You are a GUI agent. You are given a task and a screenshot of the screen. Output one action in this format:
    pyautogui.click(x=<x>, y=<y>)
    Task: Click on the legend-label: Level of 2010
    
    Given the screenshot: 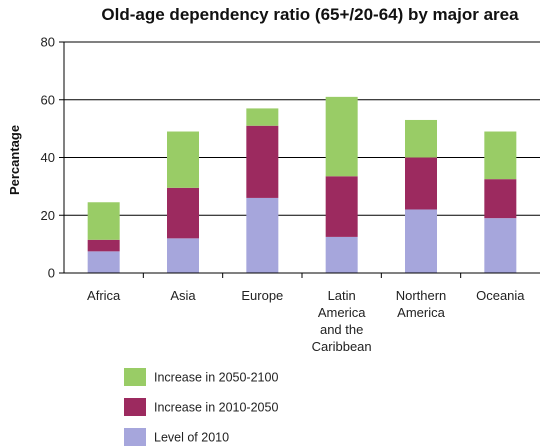 What is the action you would take?
    pyautogui.click(x=191, y=438)
    